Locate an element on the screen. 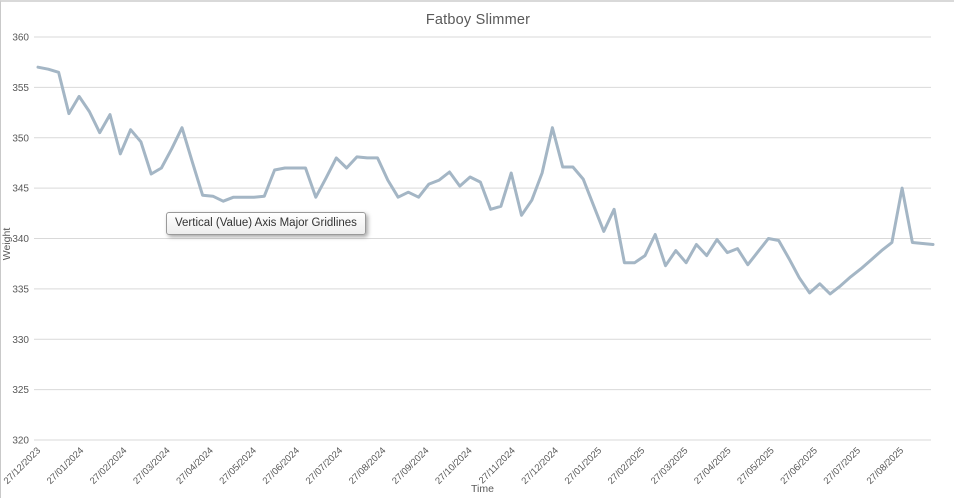 This screenshot has width=954, height=498. x-tick-label: 27/05/2025 is located at coordinates (755, 465).